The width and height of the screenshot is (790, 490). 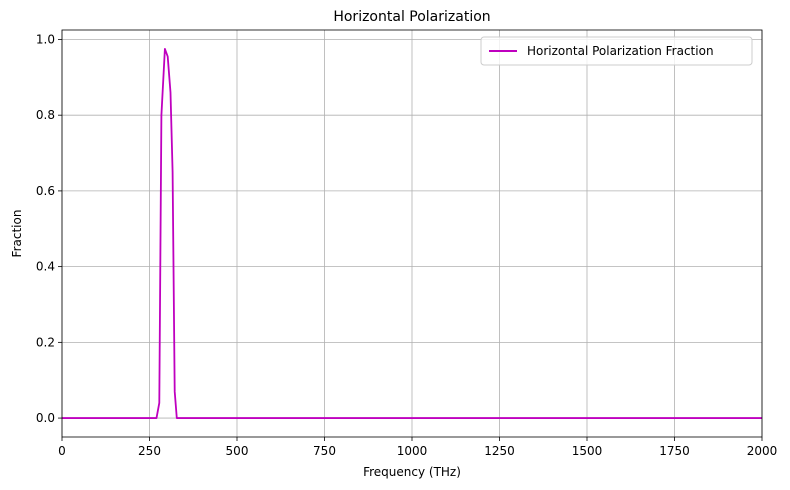 I want to click on x-tick-label: 250, so click(x=149, y=451).